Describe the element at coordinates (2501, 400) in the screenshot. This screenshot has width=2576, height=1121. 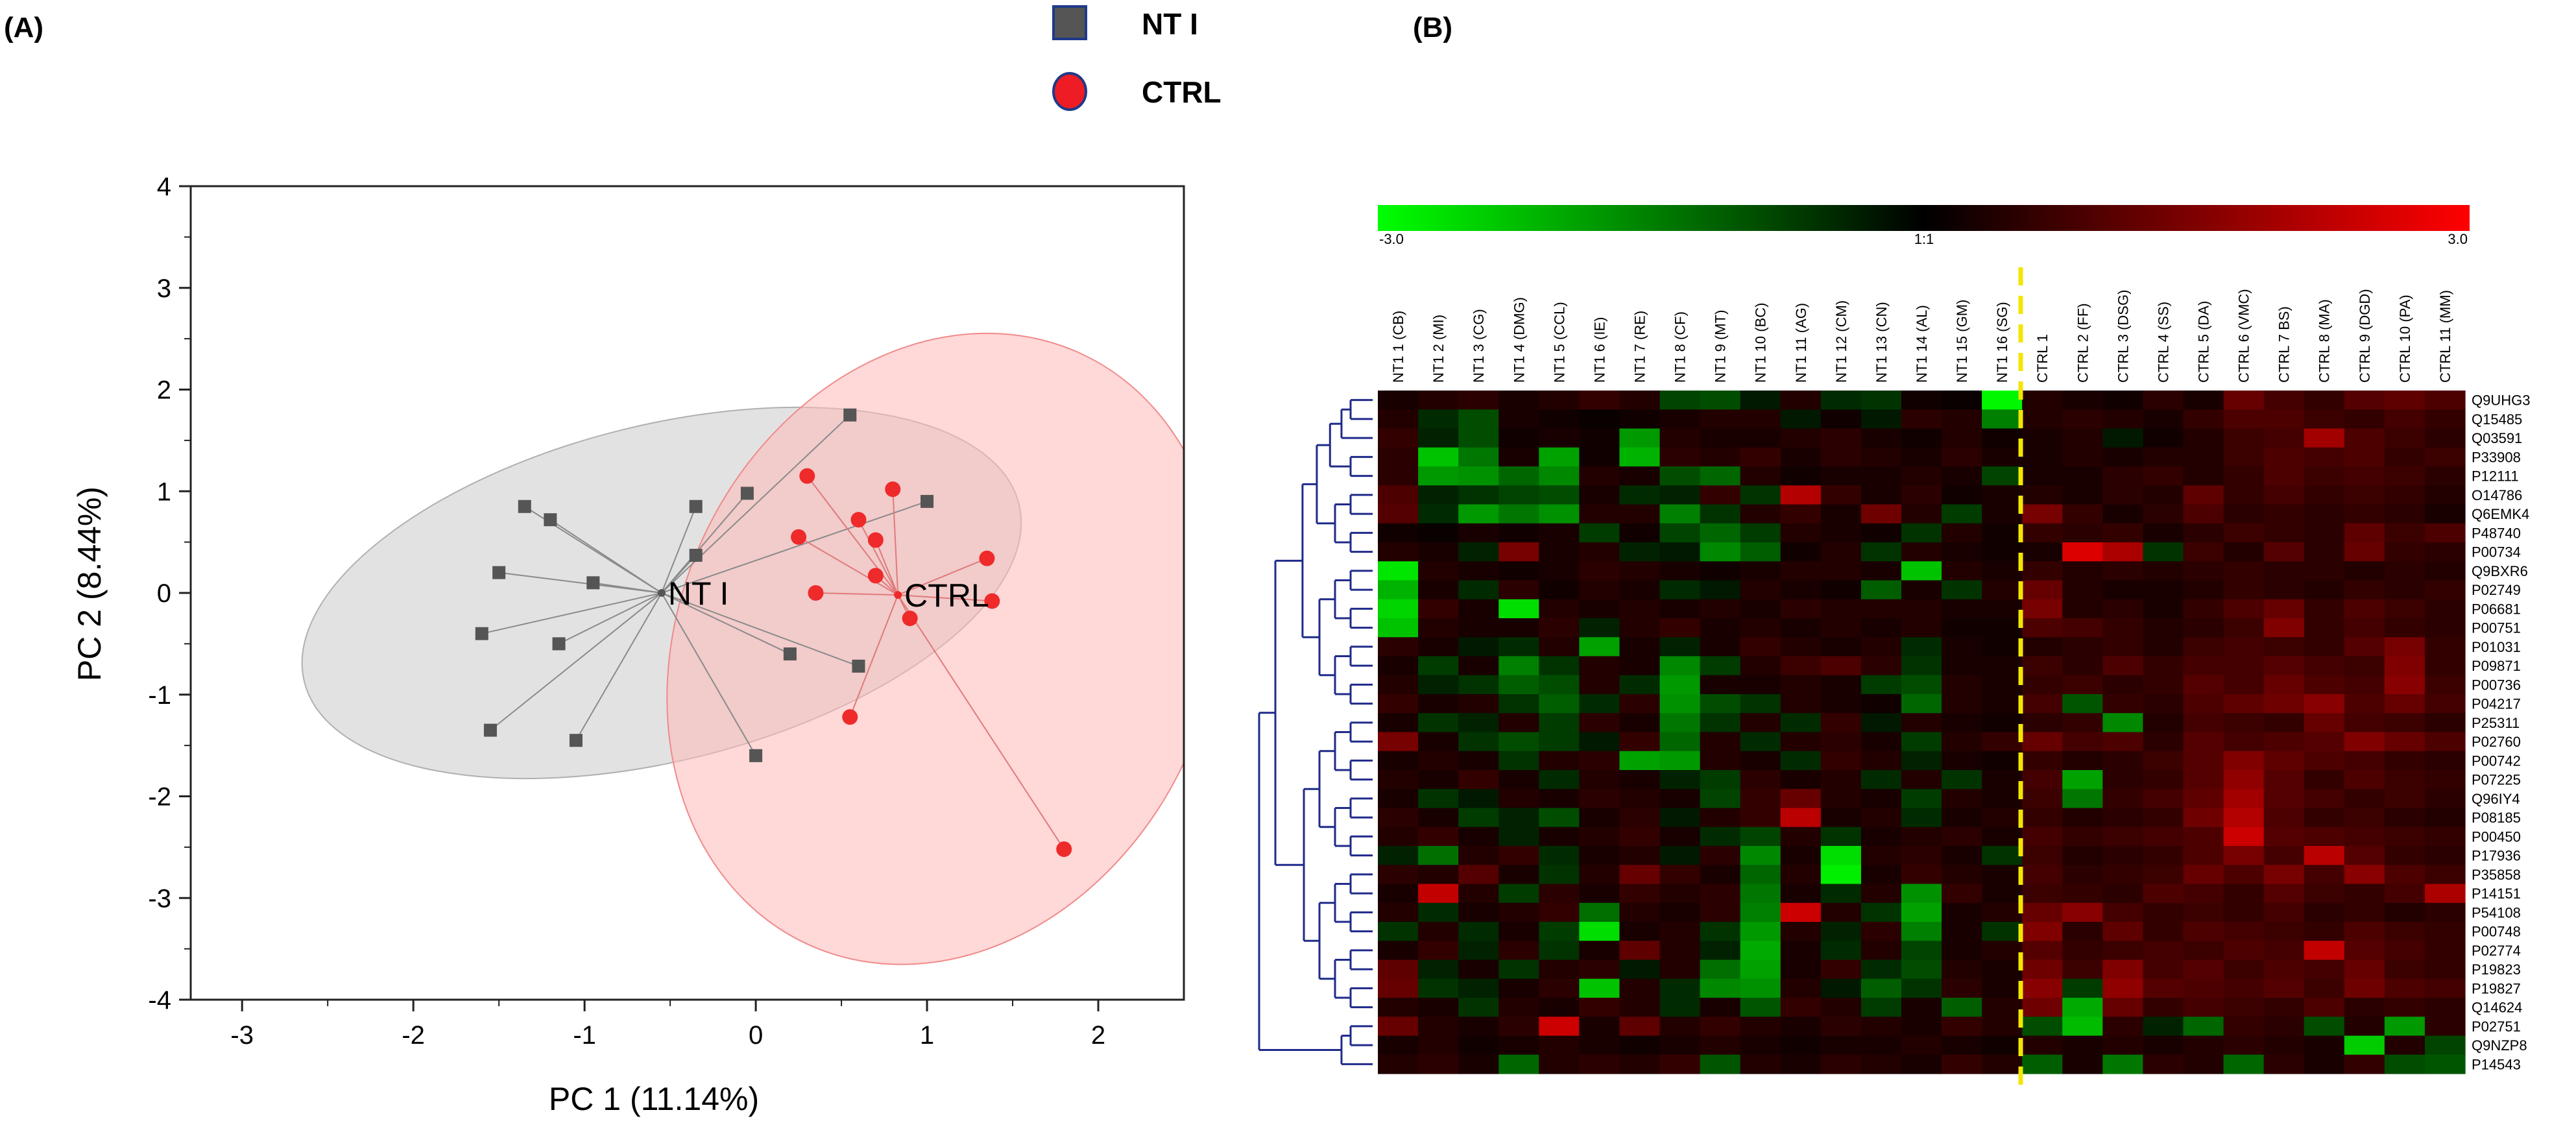
I see `heatmap-row-label: Q9UHG3` at that location.